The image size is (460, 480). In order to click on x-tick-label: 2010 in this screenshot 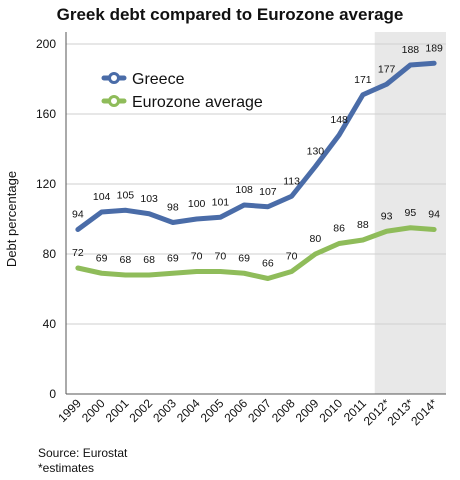, I will do `click(330, 410)`.